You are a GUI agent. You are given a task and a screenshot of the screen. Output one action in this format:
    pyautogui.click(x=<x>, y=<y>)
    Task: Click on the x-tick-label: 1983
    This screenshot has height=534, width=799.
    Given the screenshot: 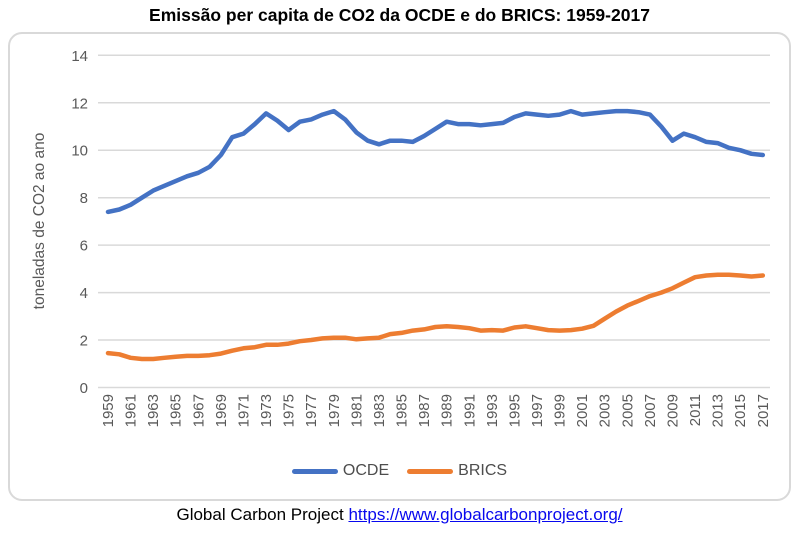 What is the action you would take?
    pyautogui.click(x=379, y=410)
    